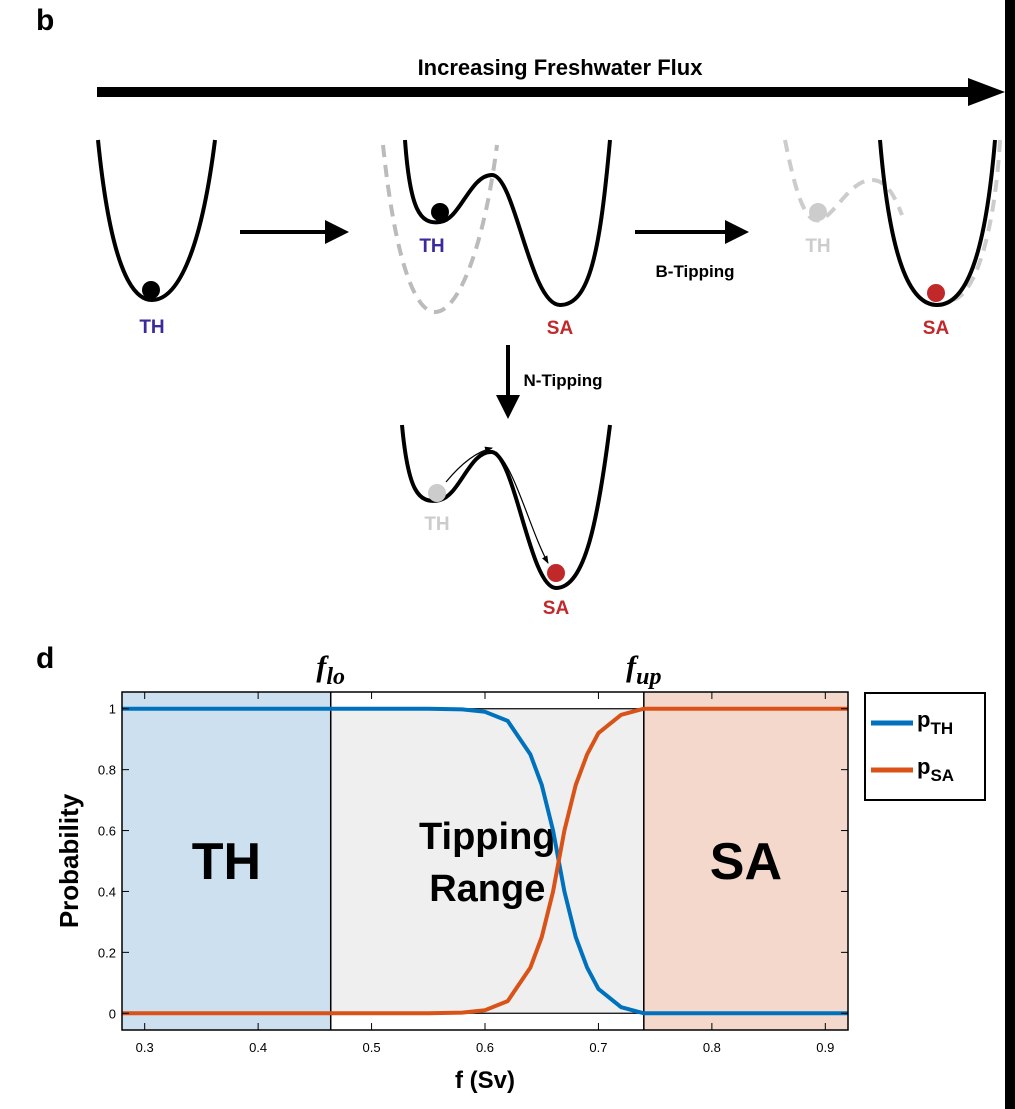 The image size is (1015, 1109). Describe the element at coordinates (825, 1047) in the screenshot. I see `x-tick-label: 0.9` at that location.